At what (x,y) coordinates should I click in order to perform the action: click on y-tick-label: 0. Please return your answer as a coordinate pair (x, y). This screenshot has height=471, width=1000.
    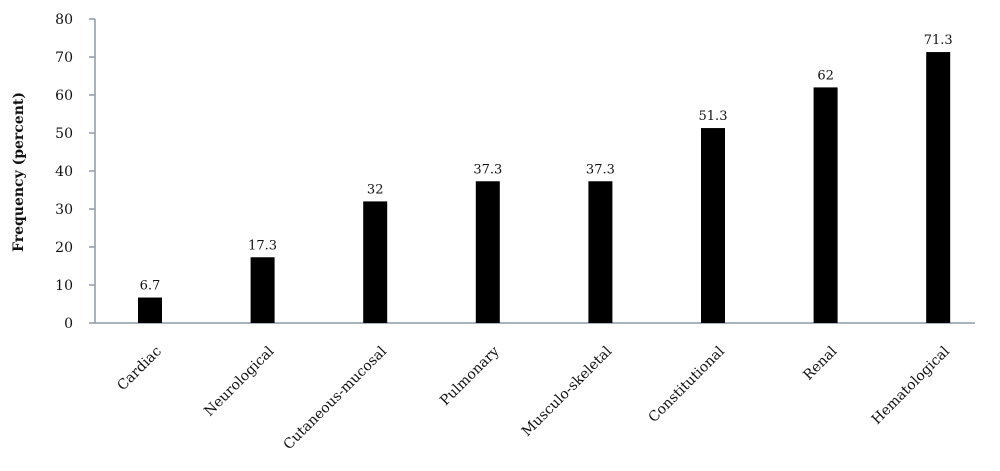
    Looking at the image, I should click on (68, 324).